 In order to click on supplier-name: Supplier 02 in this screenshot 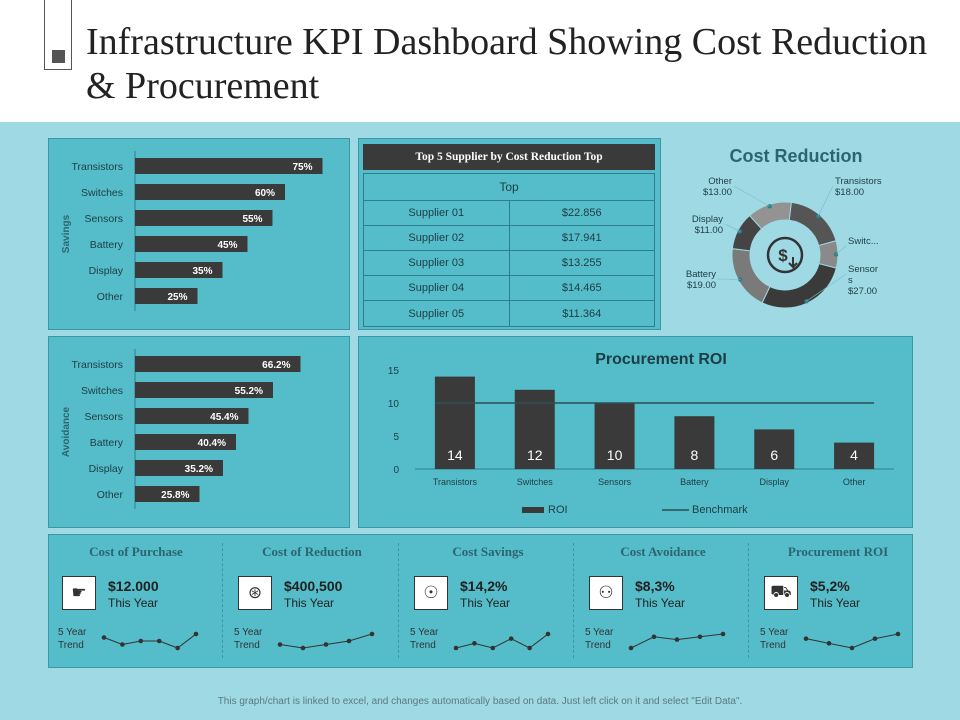, I will do `click(437, 238)`.